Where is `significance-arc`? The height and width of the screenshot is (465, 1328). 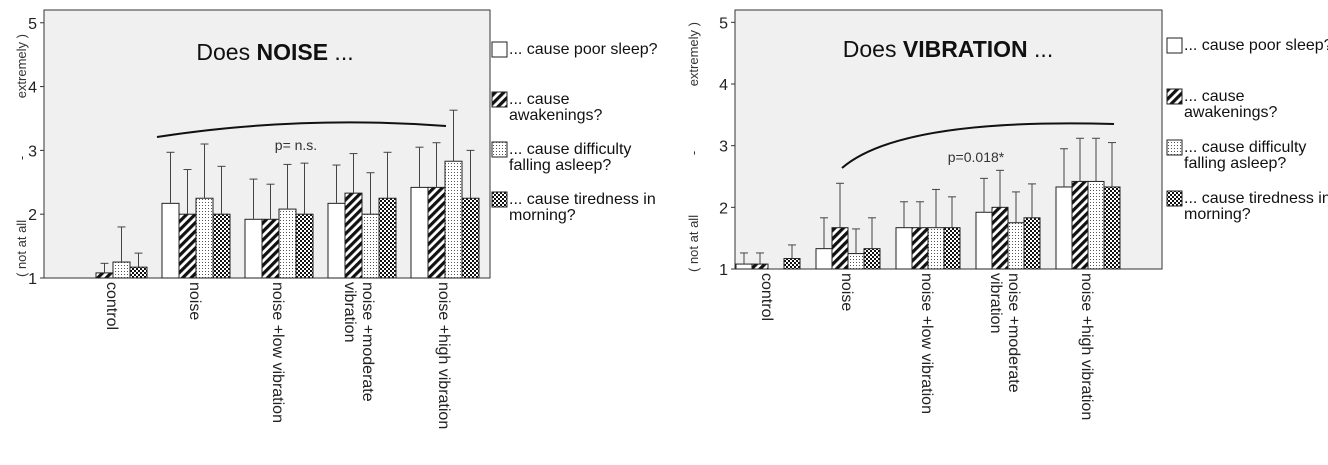 significance-arc is located at coordinates (978, 145).